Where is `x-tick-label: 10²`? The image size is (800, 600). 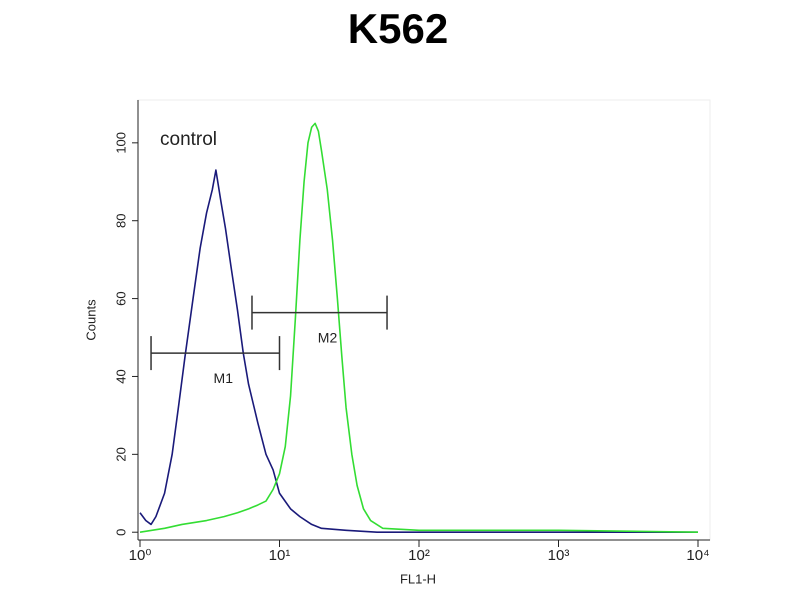 x-tick-label: 10² is located at coordinates (419, 555).